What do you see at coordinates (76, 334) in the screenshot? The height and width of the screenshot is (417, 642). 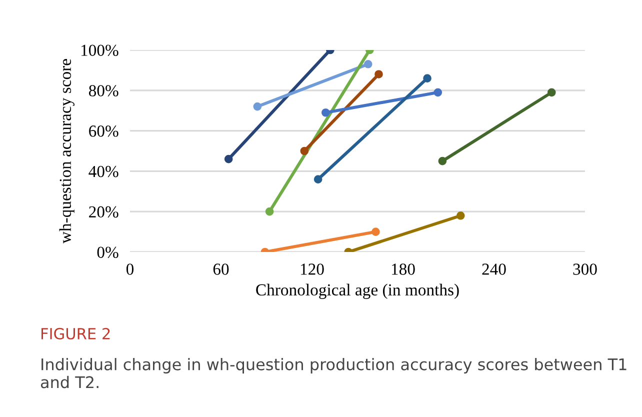 I see `caption: FIGURE 2` at bounding box center [76, 334].